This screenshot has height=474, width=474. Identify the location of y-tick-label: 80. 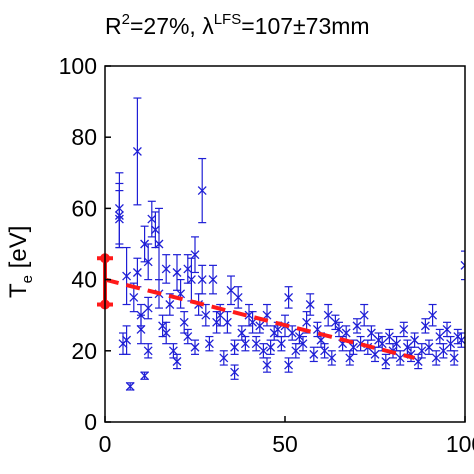
(84, 137).